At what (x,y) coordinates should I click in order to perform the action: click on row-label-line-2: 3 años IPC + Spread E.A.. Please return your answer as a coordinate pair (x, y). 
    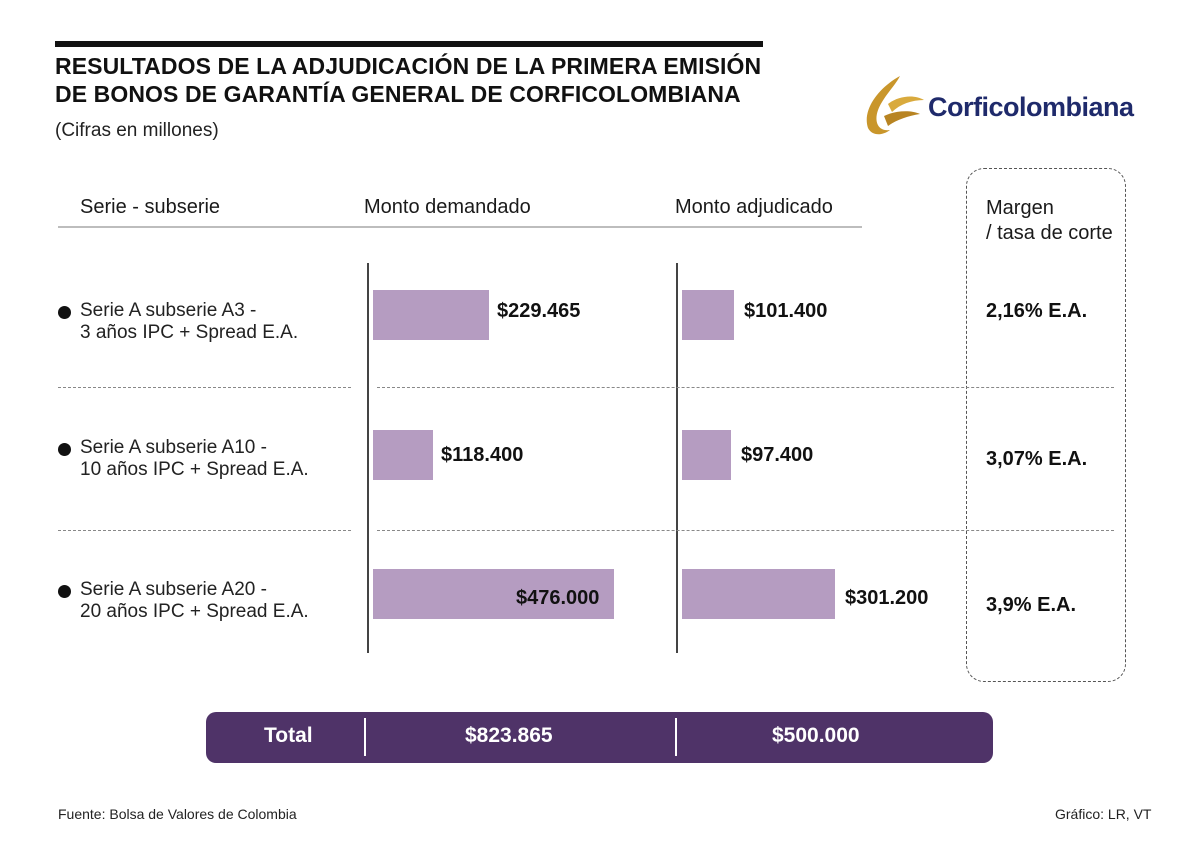
    Looking at the image, I should click on (189, 332).